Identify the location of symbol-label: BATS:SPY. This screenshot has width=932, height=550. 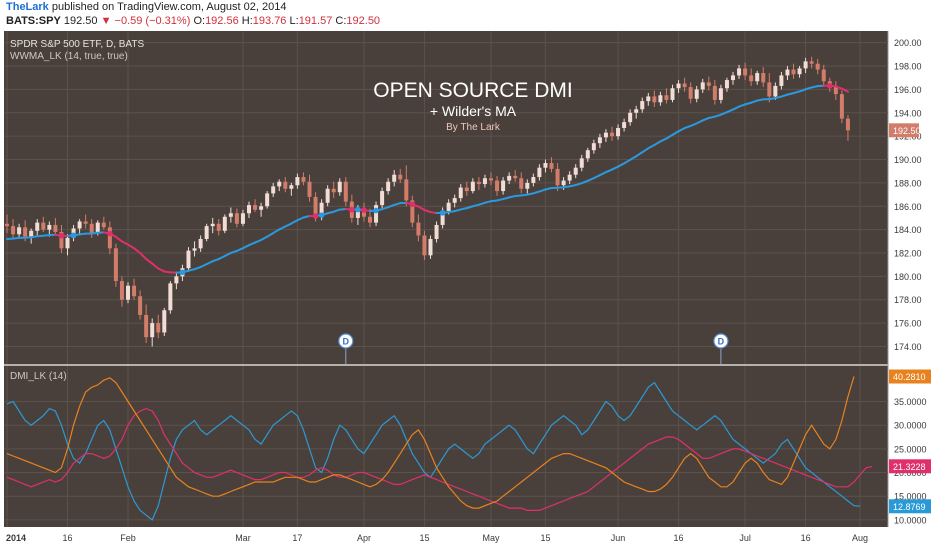
(33, 21).